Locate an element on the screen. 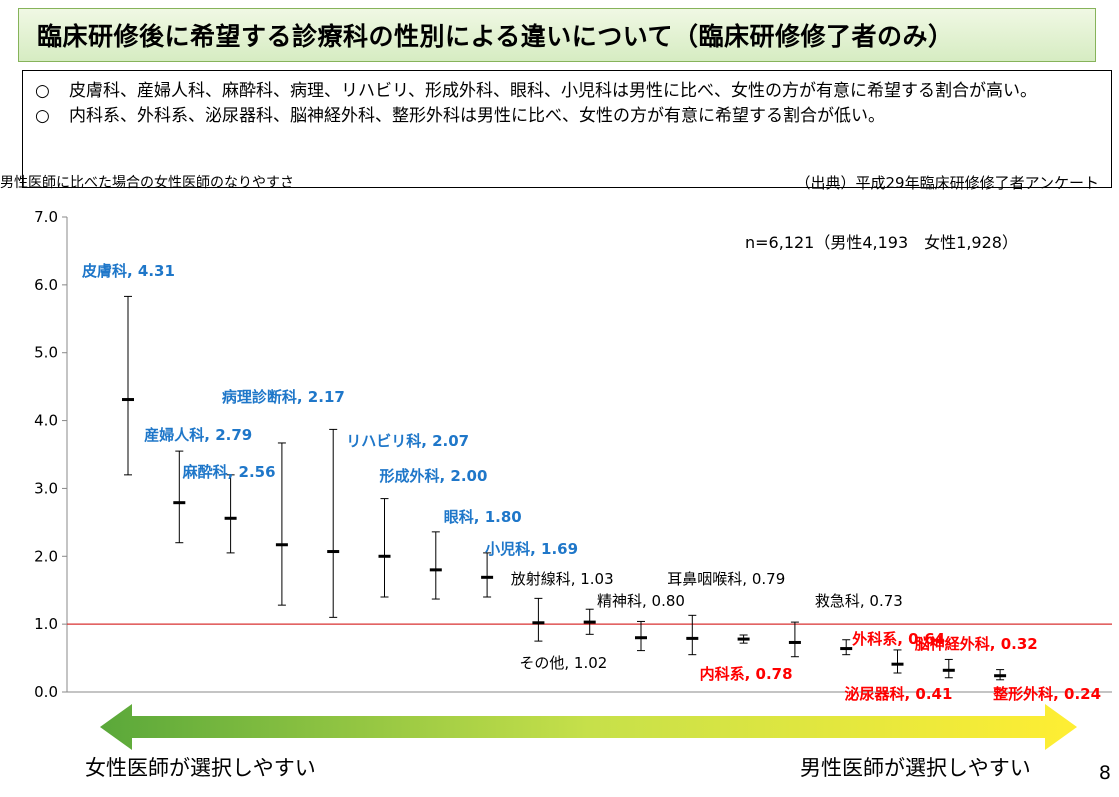 The width and height of the screenshot is (1119, 797). source-note: （出典）平成29年臨床研修修了者アンケート is located at coordinates (947, 183).